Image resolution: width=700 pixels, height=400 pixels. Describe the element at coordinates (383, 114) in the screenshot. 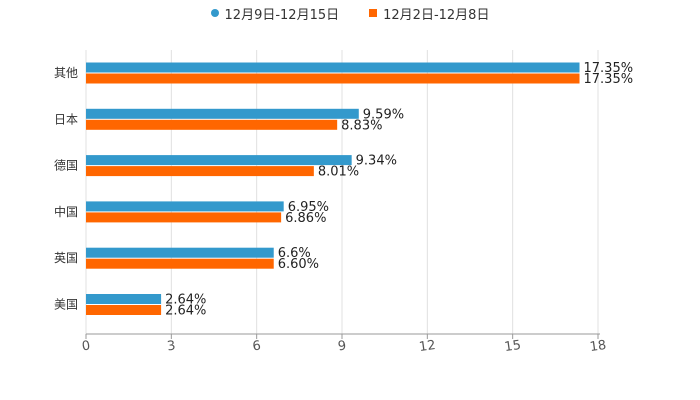

I see `data-label-s1-1: 9.59%` at that location.